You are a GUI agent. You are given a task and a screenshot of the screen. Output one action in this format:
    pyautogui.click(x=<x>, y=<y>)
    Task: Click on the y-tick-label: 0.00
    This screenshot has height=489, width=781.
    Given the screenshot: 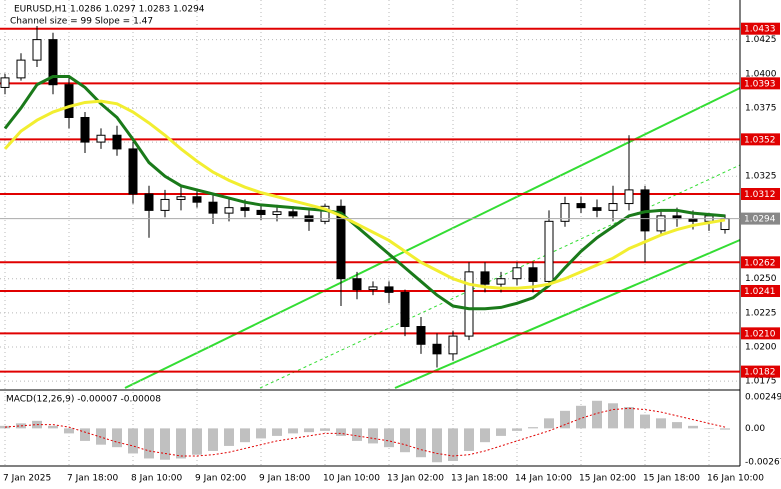 What is the action you would take?
    pyautogui.click(x=755, y=429)
    